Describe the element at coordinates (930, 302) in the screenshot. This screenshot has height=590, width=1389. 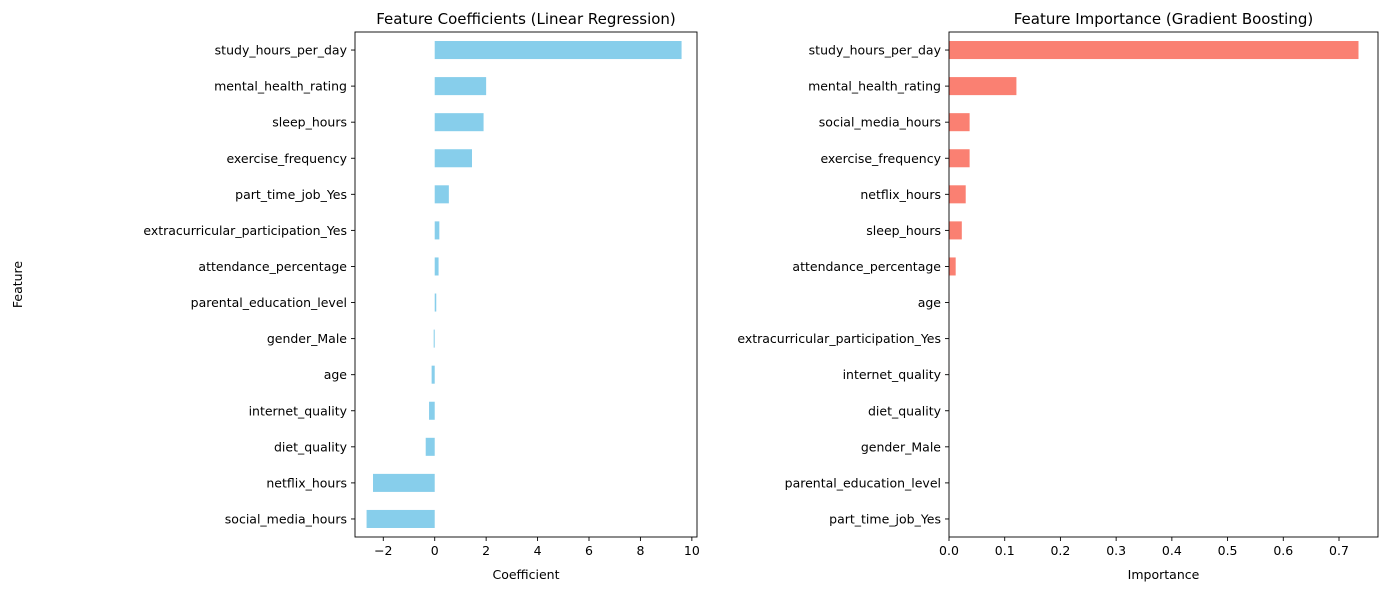
I see `importance-ytick-label-8: age` at that location.